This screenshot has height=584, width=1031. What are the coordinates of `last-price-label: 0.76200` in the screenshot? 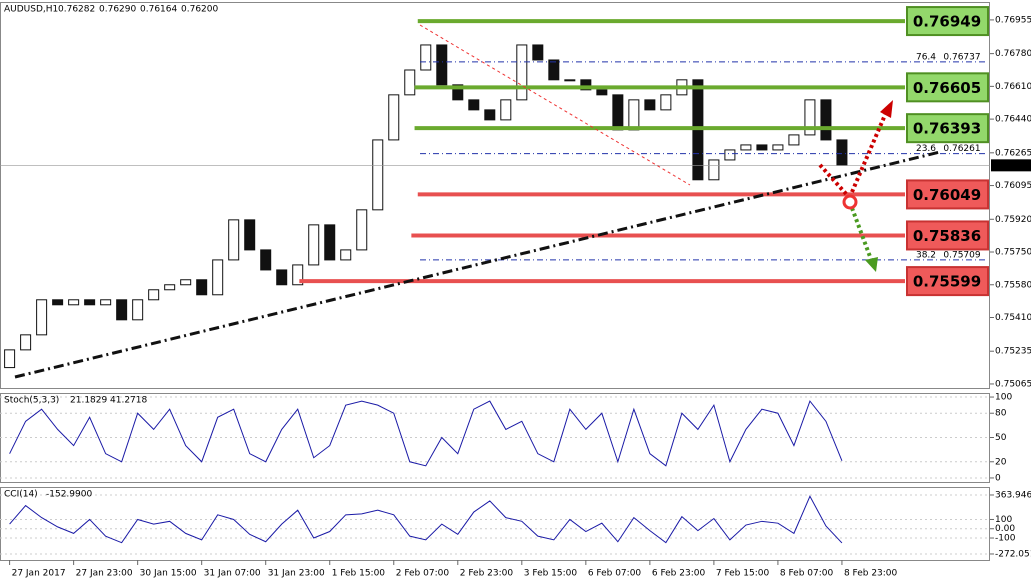 It's located at (1011, 166).